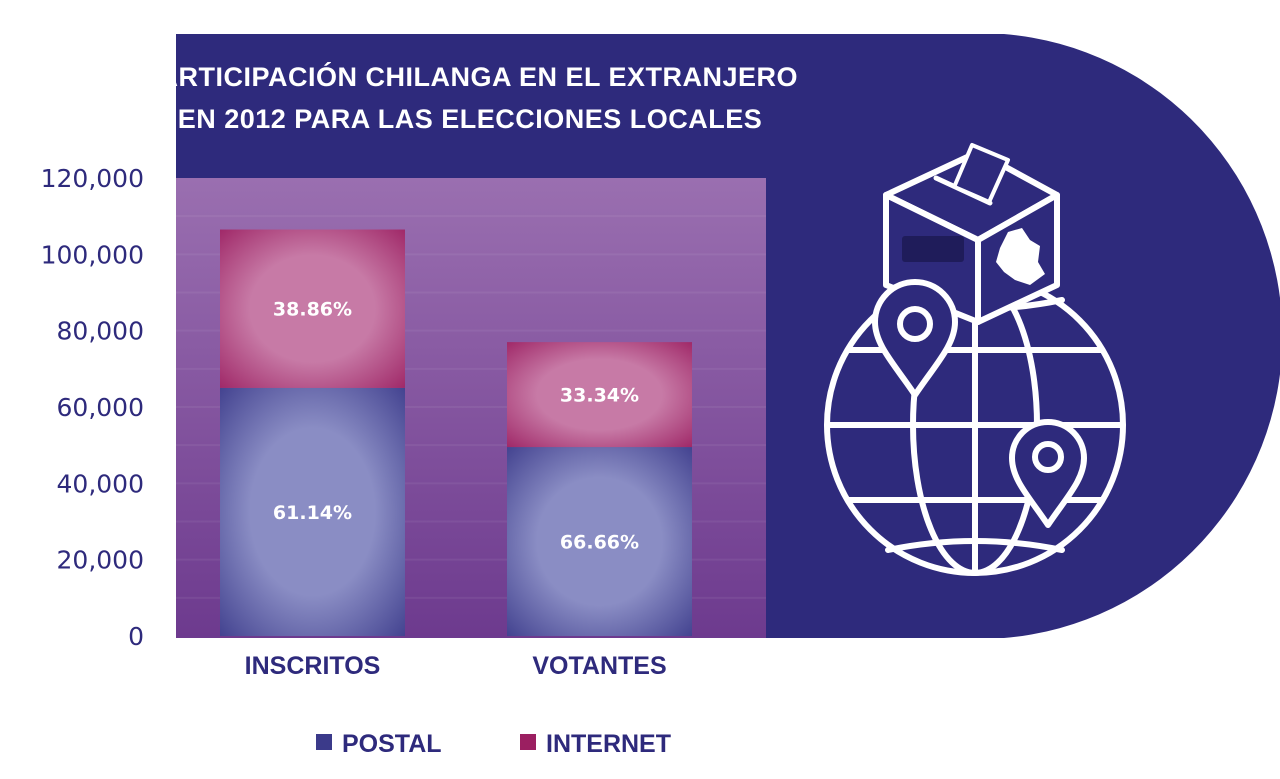  I want to click on legend-swatch-postal, so click(324, 742).